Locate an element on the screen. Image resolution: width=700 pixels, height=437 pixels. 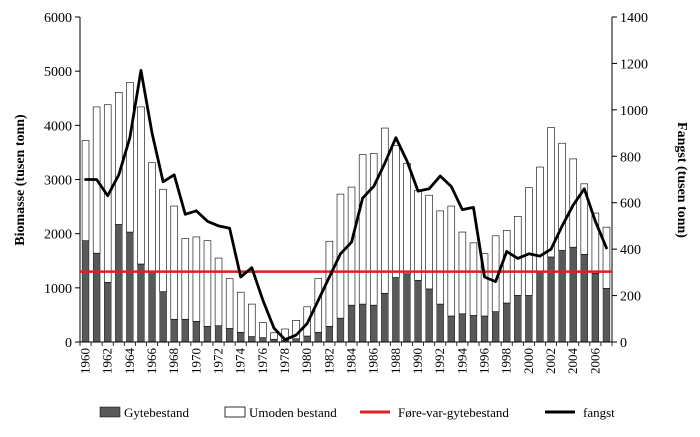
bar-gytebestand-1974 is located at coordinates (241, 337).